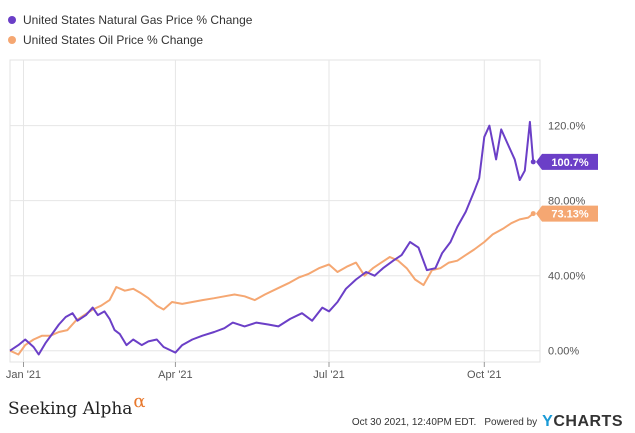  Describe the element at coordinates (567, 127) in the screenshot. I see `y-tick-label: 120.0%` at that location.